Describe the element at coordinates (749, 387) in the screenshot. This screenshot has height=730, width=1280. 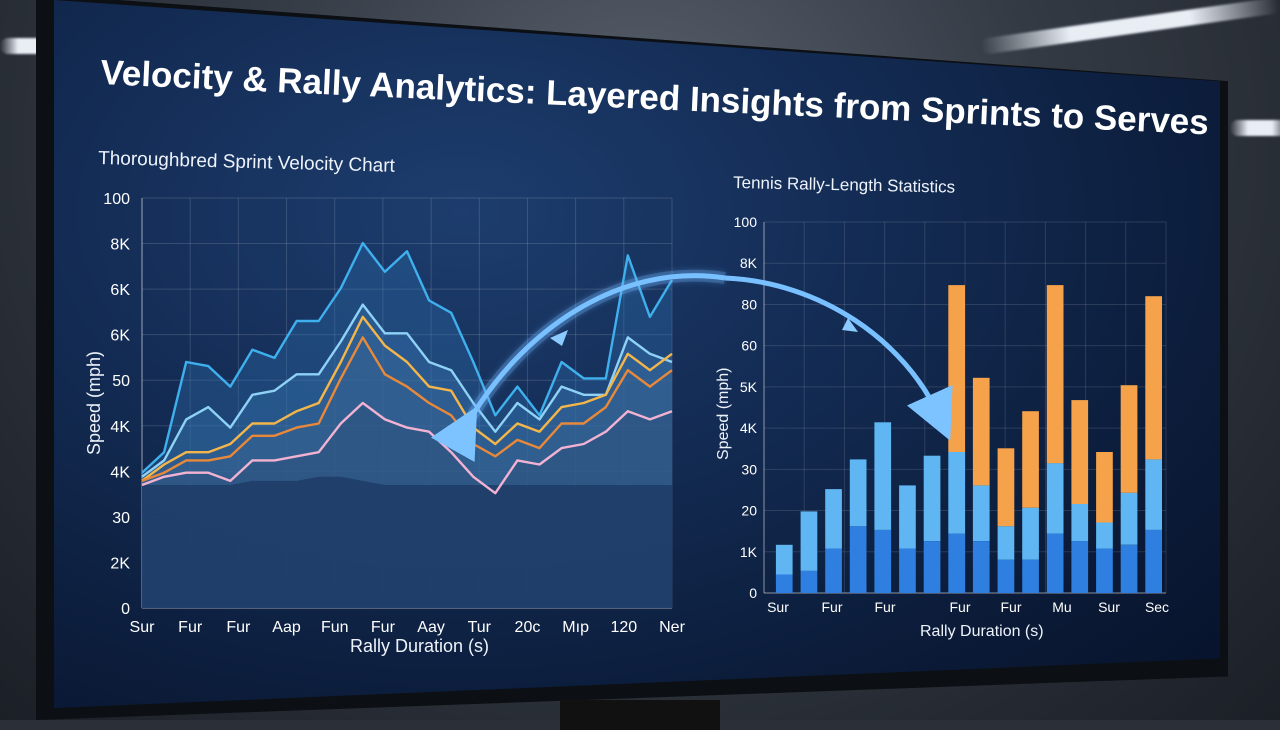
I see `y-tick-label: 5K` at that location.